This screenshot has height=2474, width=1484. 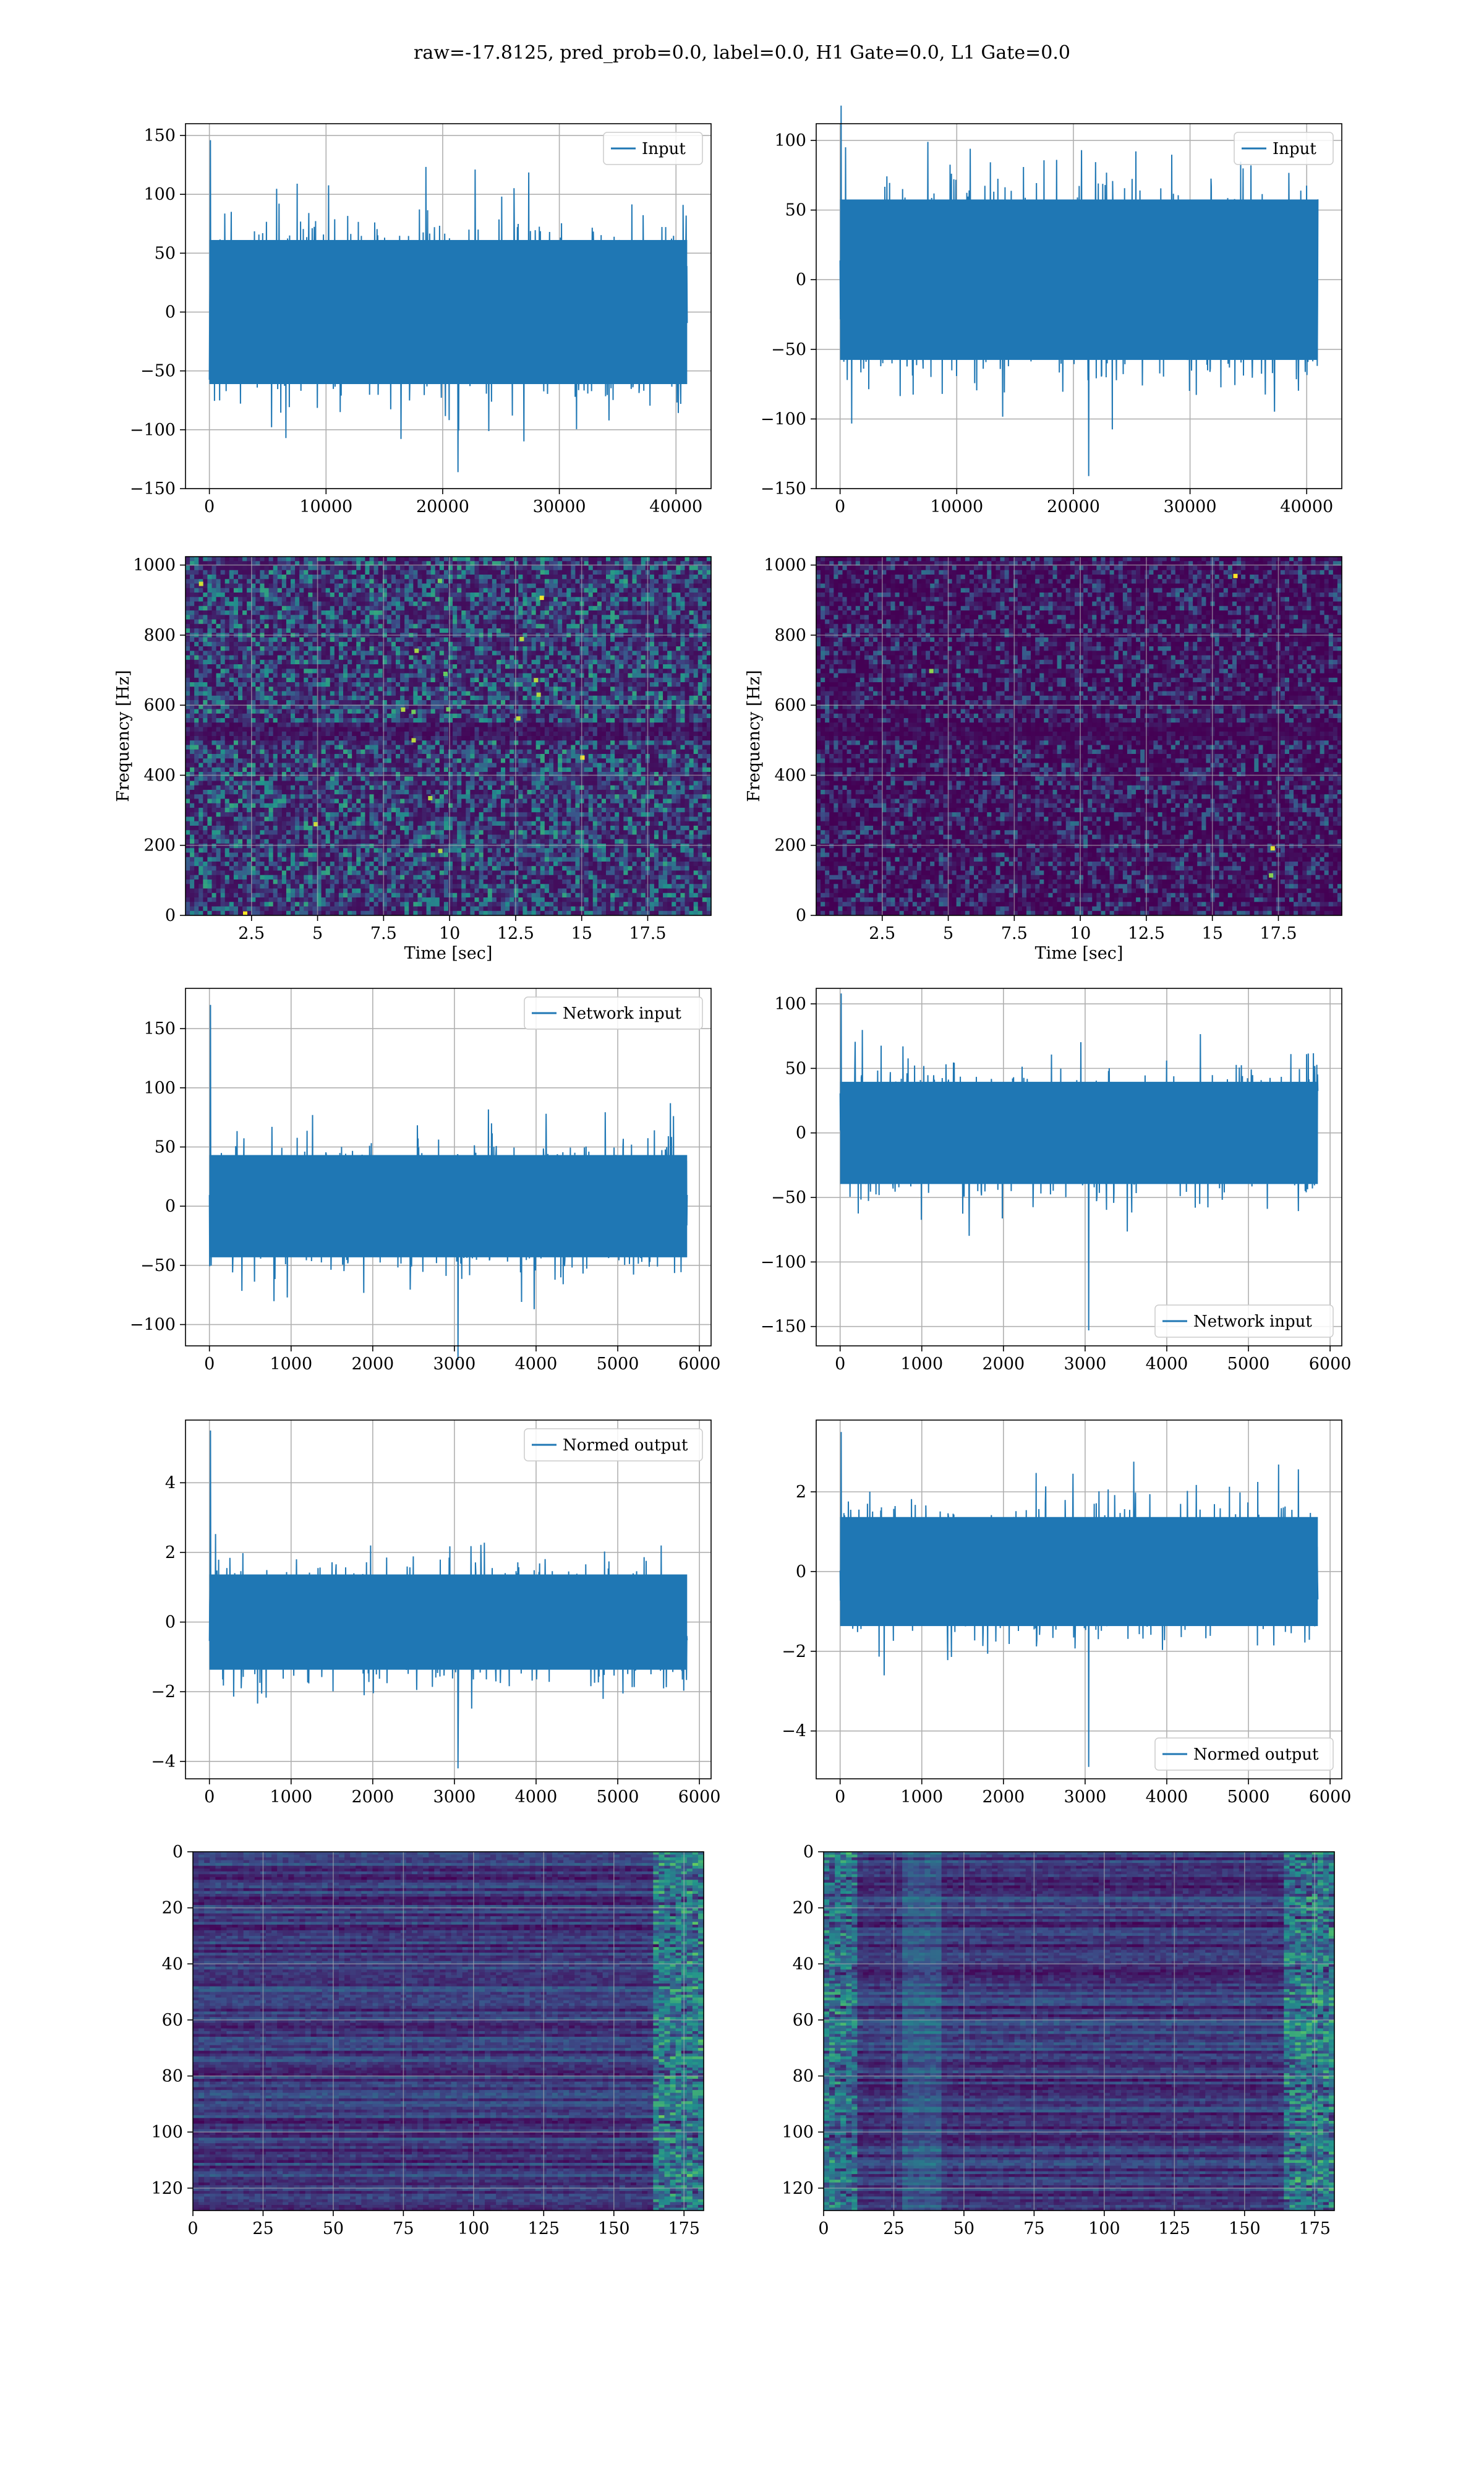 I want to click on x-tick-label: 20000, so click(x=442, y=506).